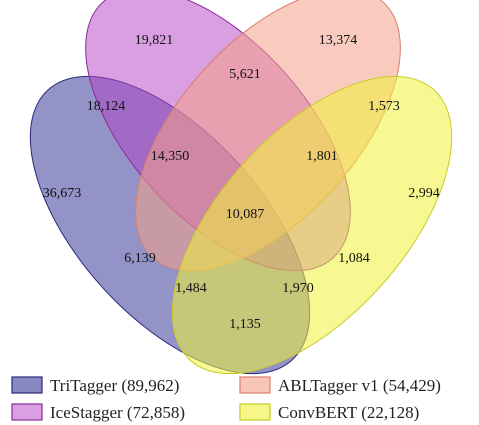 The image size is (479, 425). What do you see at coordinates (27, 412) in the screenshot?
I see `legend-swatch-icestagger` at bounding box center [27, 412].